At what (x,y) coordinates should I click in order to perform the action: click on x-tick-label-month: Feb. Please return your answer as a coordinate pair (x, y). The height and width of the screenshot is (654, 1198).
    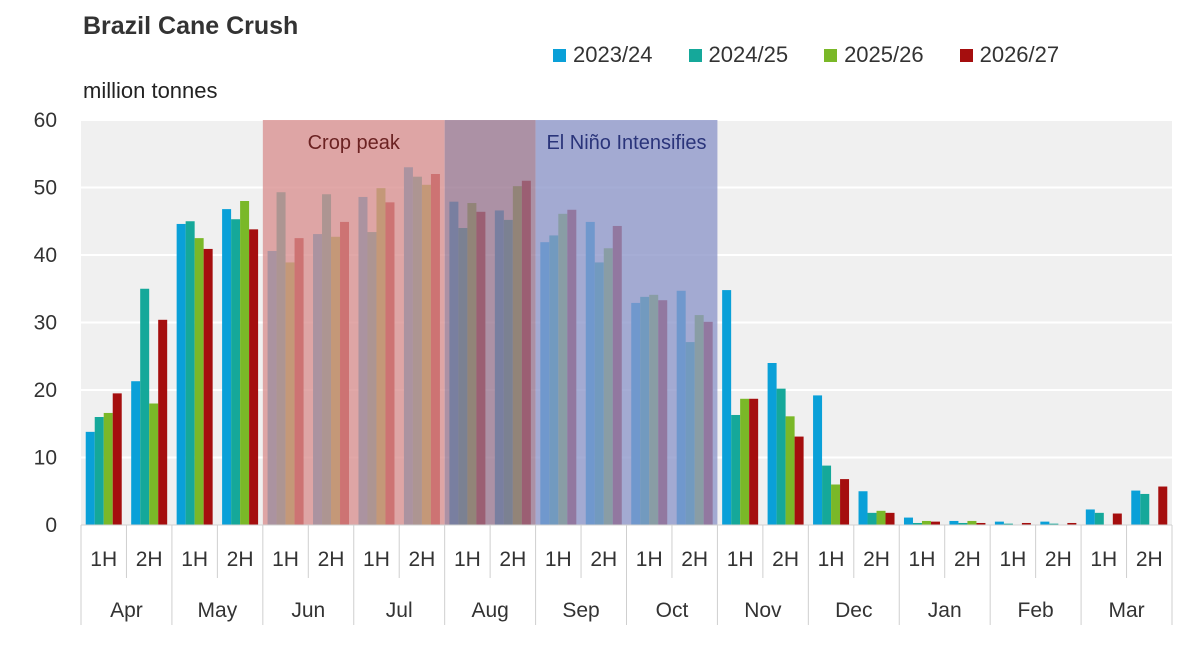
    Looking at the image, I should click on (1036, 610).